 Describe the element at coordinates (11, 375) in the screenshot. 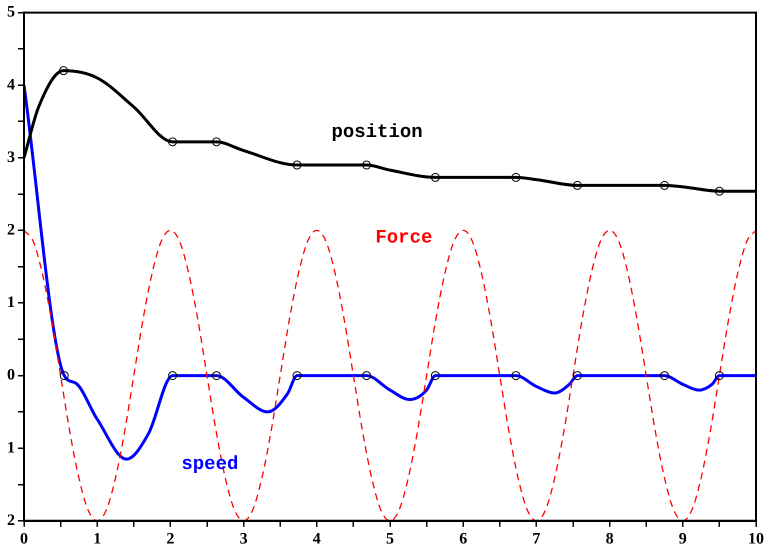

I see `y-tick-label: 0` at that location.